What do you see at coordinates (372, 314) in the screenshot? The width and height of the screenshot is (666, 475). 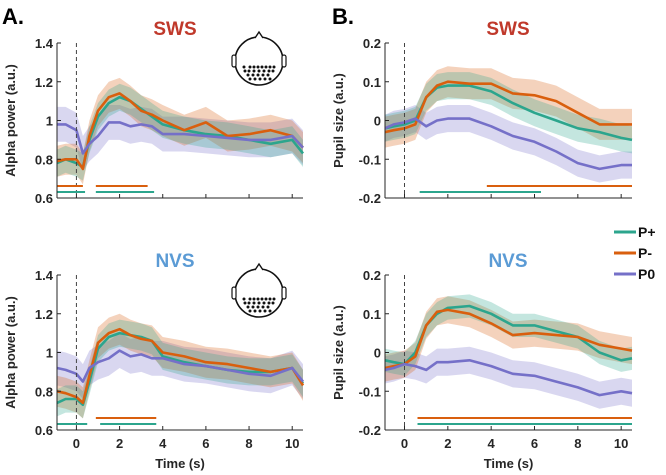 I see `y-tick-label: 0.1` at bounding box center [372, 314].